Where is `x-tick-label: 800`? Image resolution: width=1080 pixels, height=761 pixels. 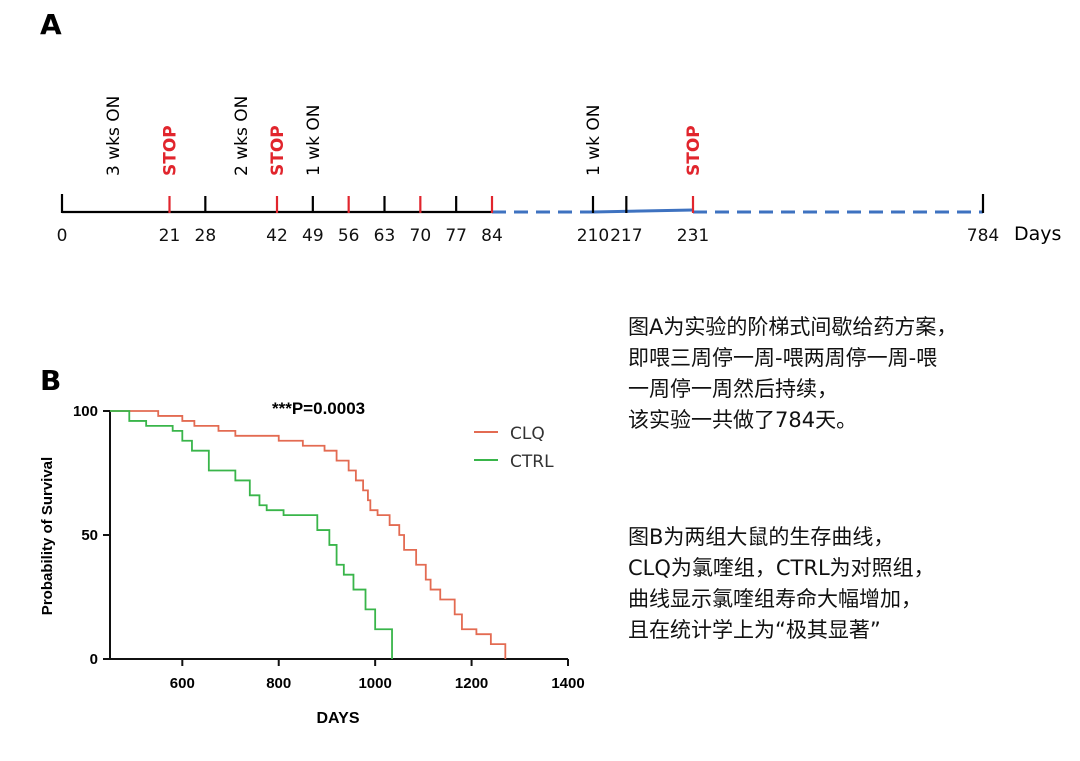
x-tick-label: 800 is located at coordinates (278, 683).